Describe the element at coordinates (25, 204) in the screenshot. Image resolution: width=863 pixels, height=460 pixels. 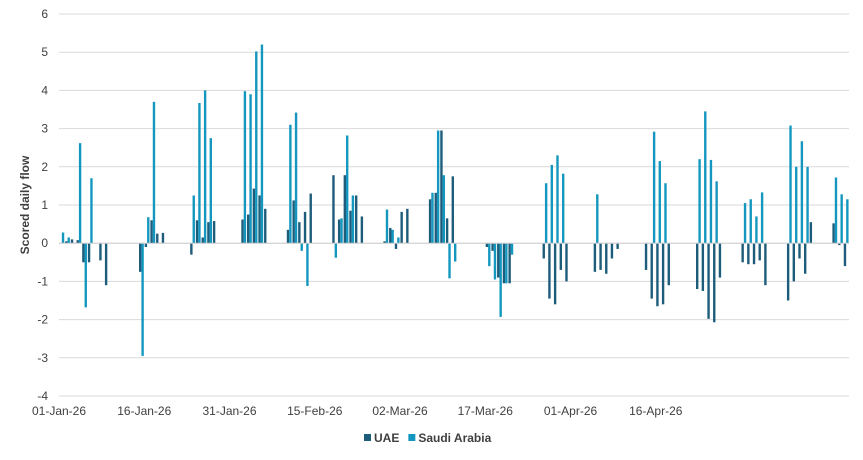
I see `y-axis-label: Scored daily flow` at that location.